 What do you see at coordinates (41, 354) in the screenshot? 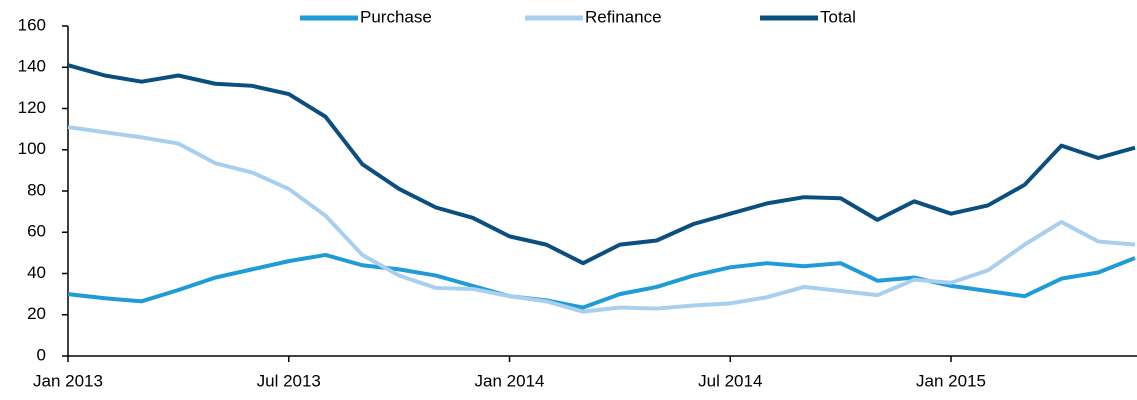
I see `y-tick-label: 0` at bounding box center [41, 354].